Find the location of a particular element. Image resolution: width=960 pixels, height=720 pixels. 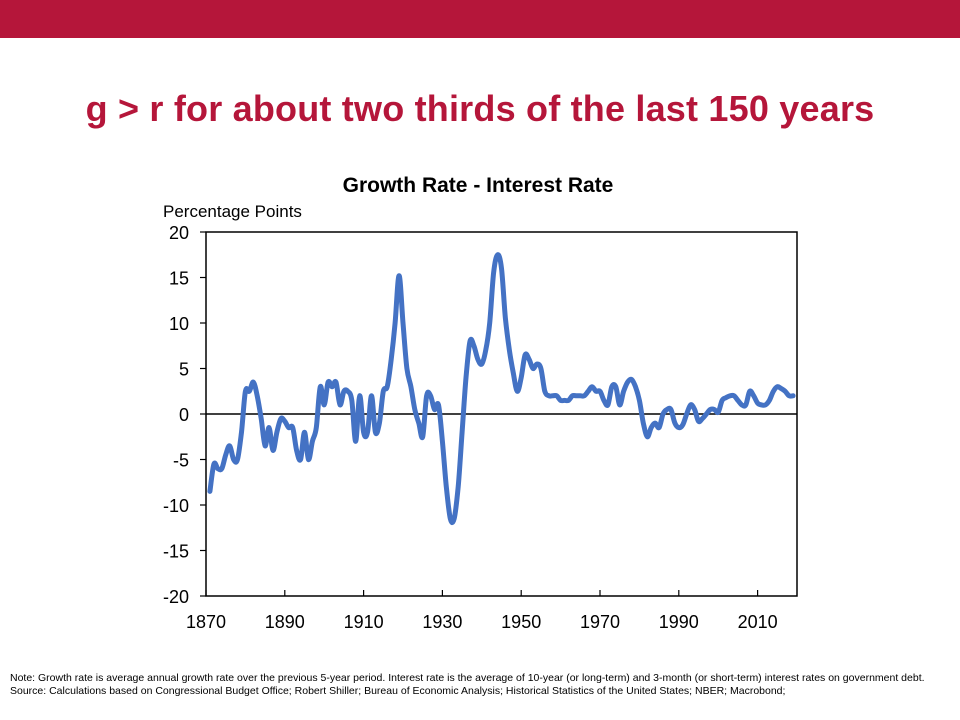

x-tick-label: 1950 is located at coordinates (521, 622).